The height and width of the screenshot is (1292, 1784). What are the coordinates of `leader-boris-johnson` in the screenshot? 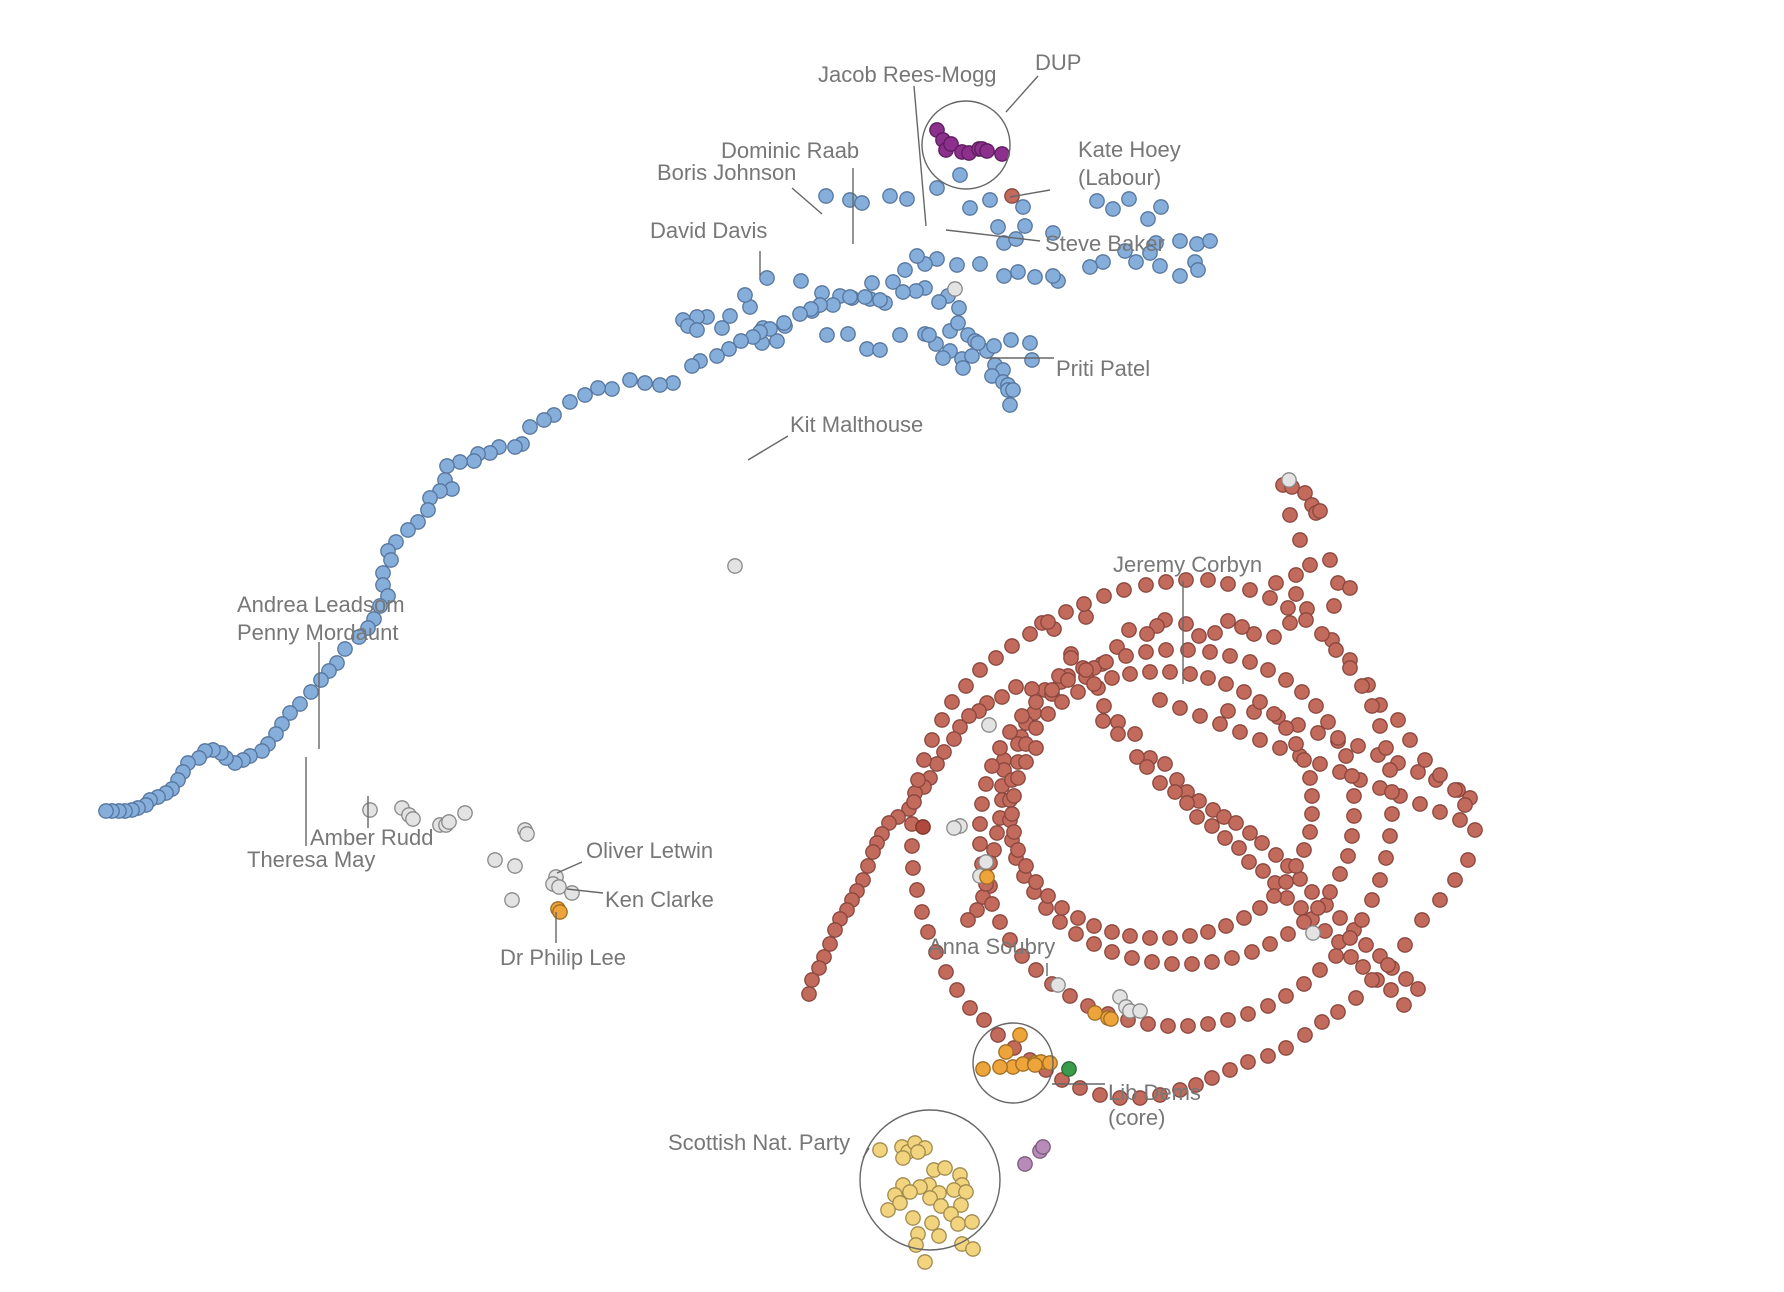 It's located at (807, 201).